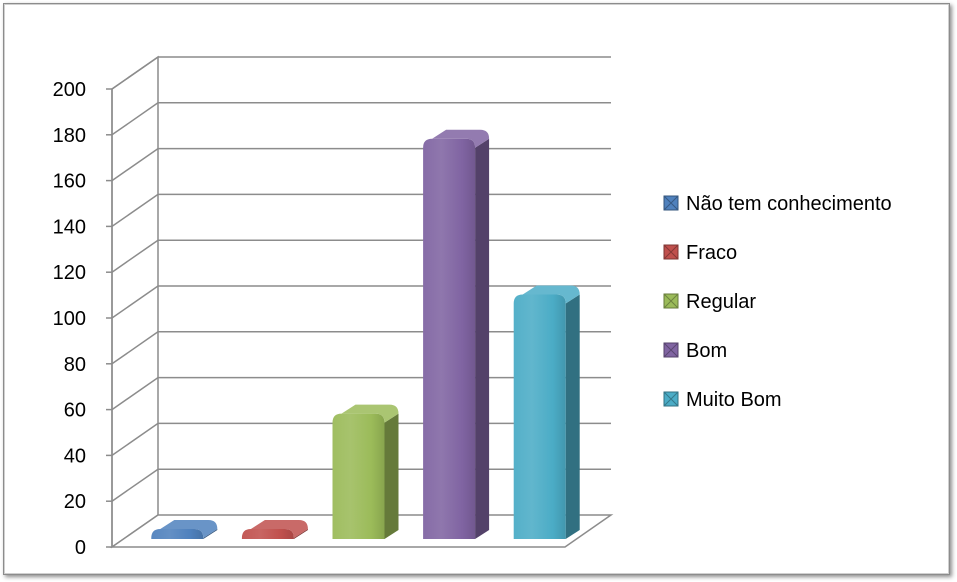 The width and height of the screenshot is (957, 582). I want to click on legend-label: Bom, so click(706, 351).